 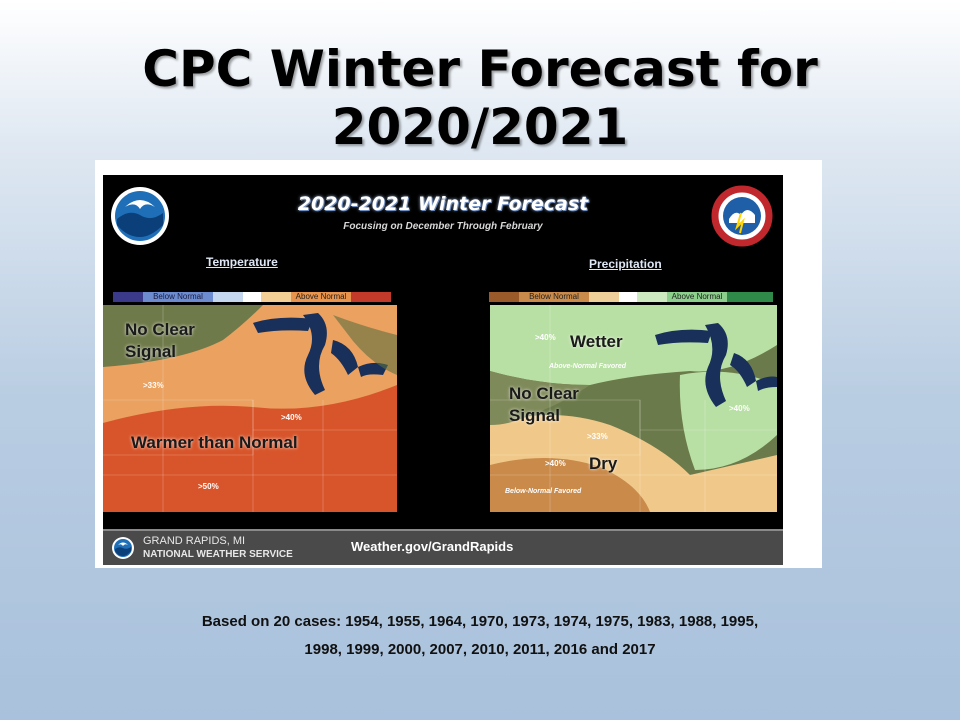 What do you see at coordinates (480, 69) in the screenshot?
I see `slide-title-line1: CPC Winter Forecast for` at bounding box center [480, 69].